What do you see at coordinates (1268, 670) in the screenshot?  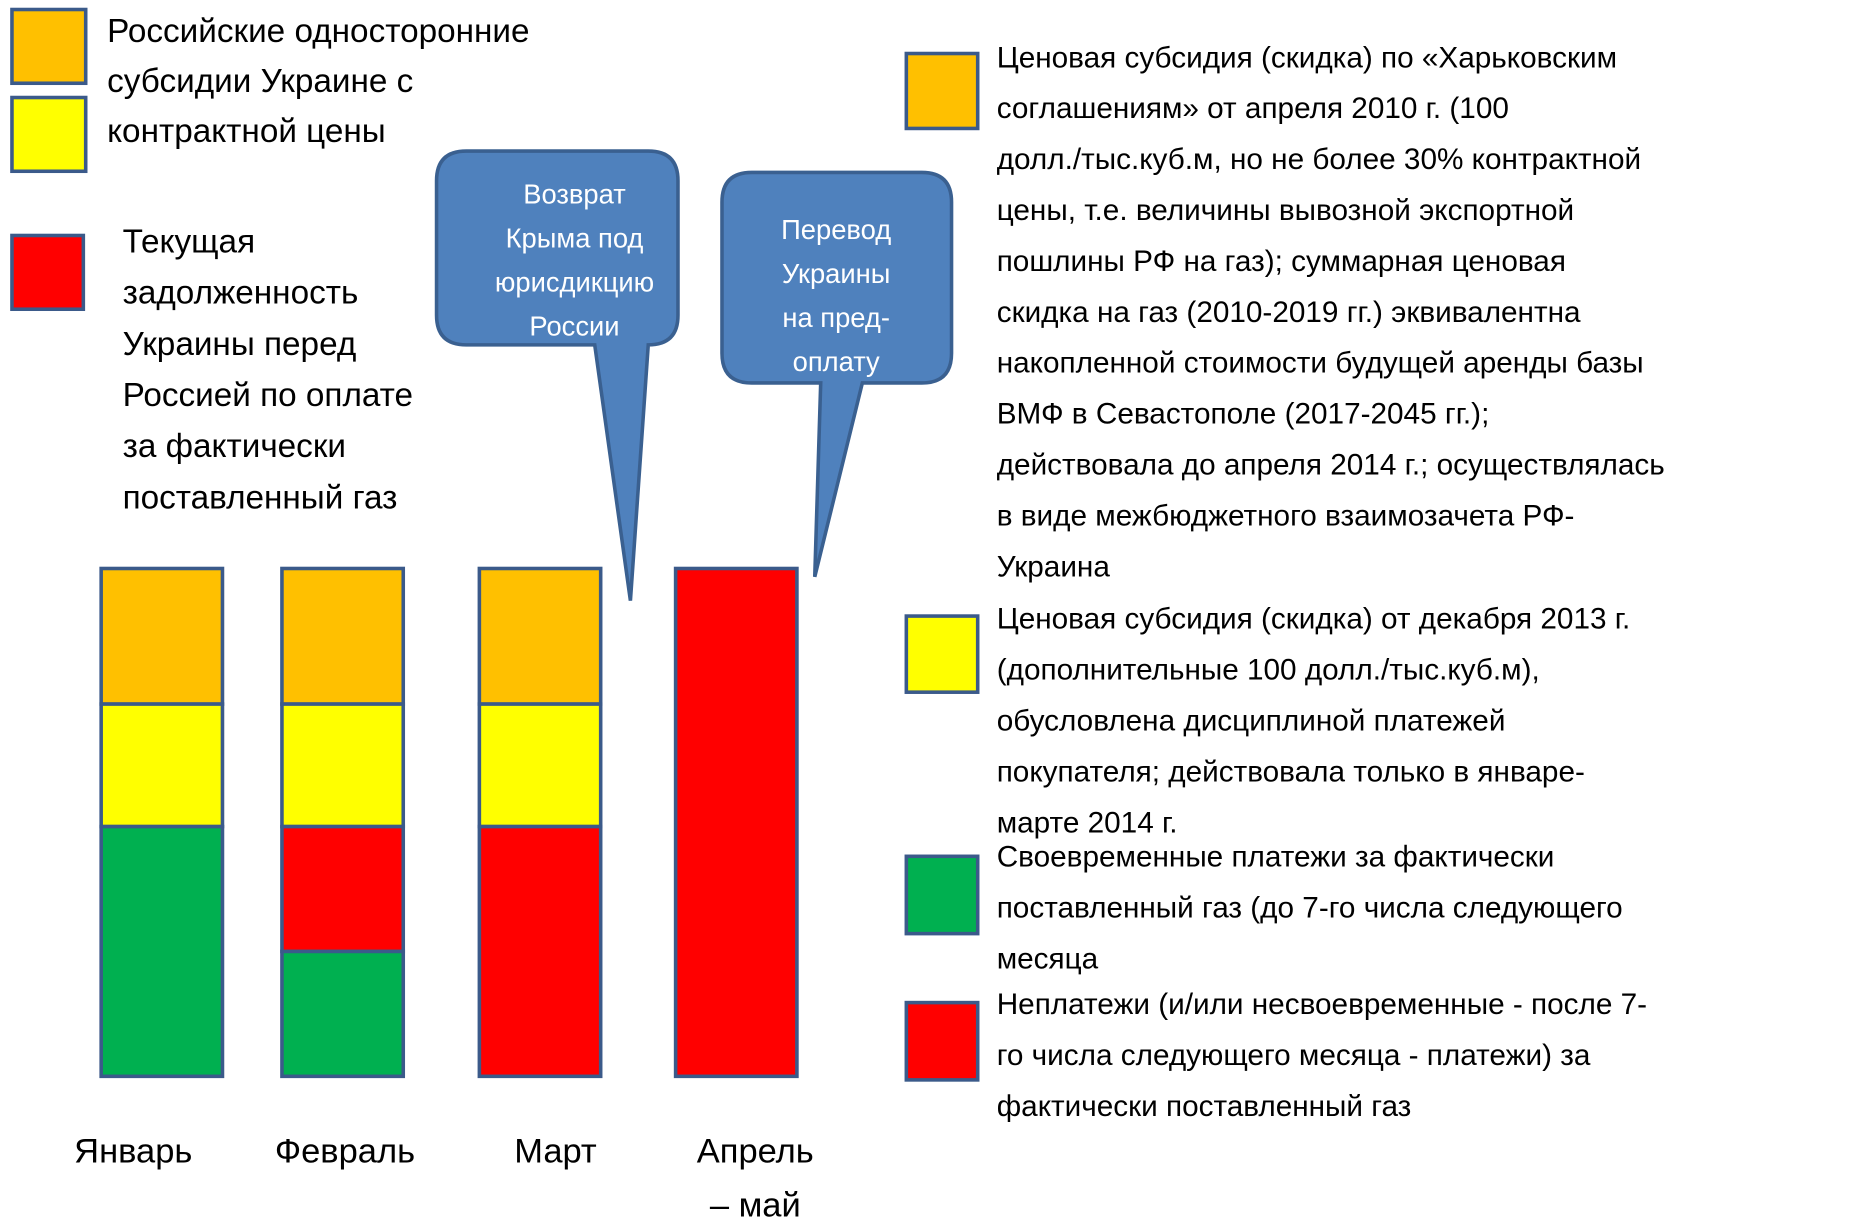 I see `legend-text: (дополнительные 100 долл./тыс.куб.м),` at bounding box center [1268, 670].